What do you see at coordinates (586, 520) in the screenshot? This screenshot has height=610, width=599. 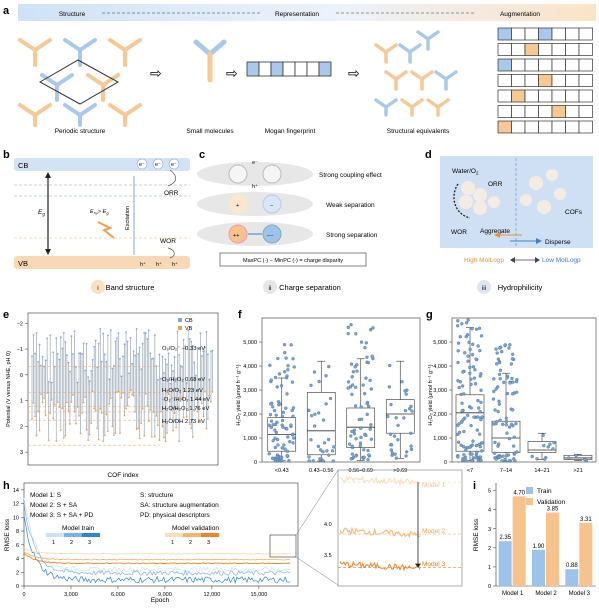 I see `bar-value-label: 3.31` at bounding box center [586, 520].